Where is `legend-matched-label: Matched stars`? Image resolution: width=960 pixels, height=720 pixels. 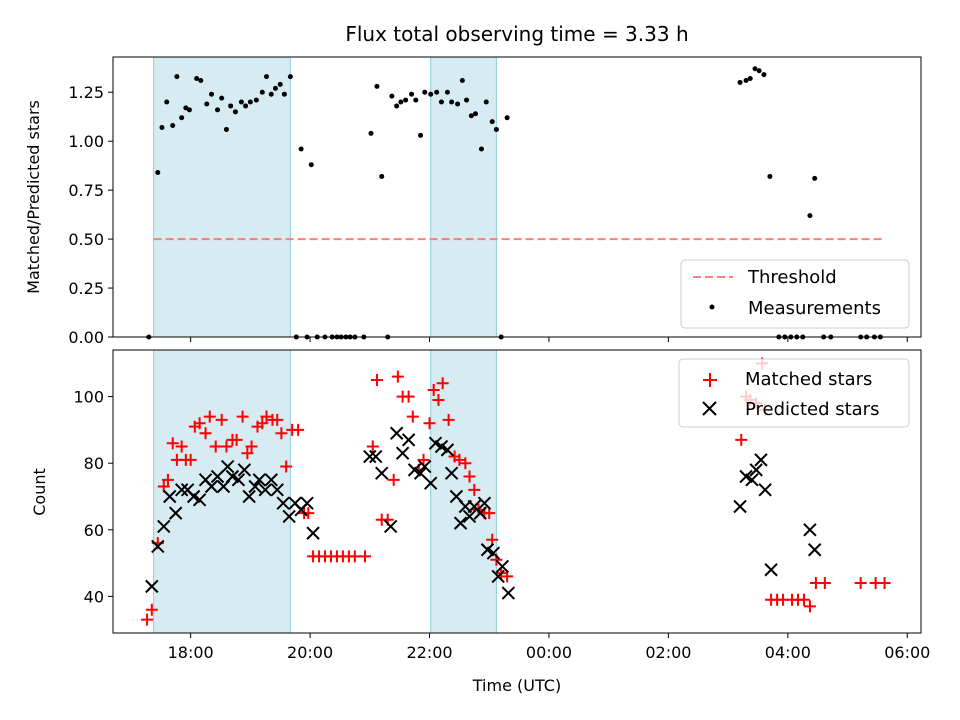 legend-matched-label: Matched stars is located at coordinates (808, 379).